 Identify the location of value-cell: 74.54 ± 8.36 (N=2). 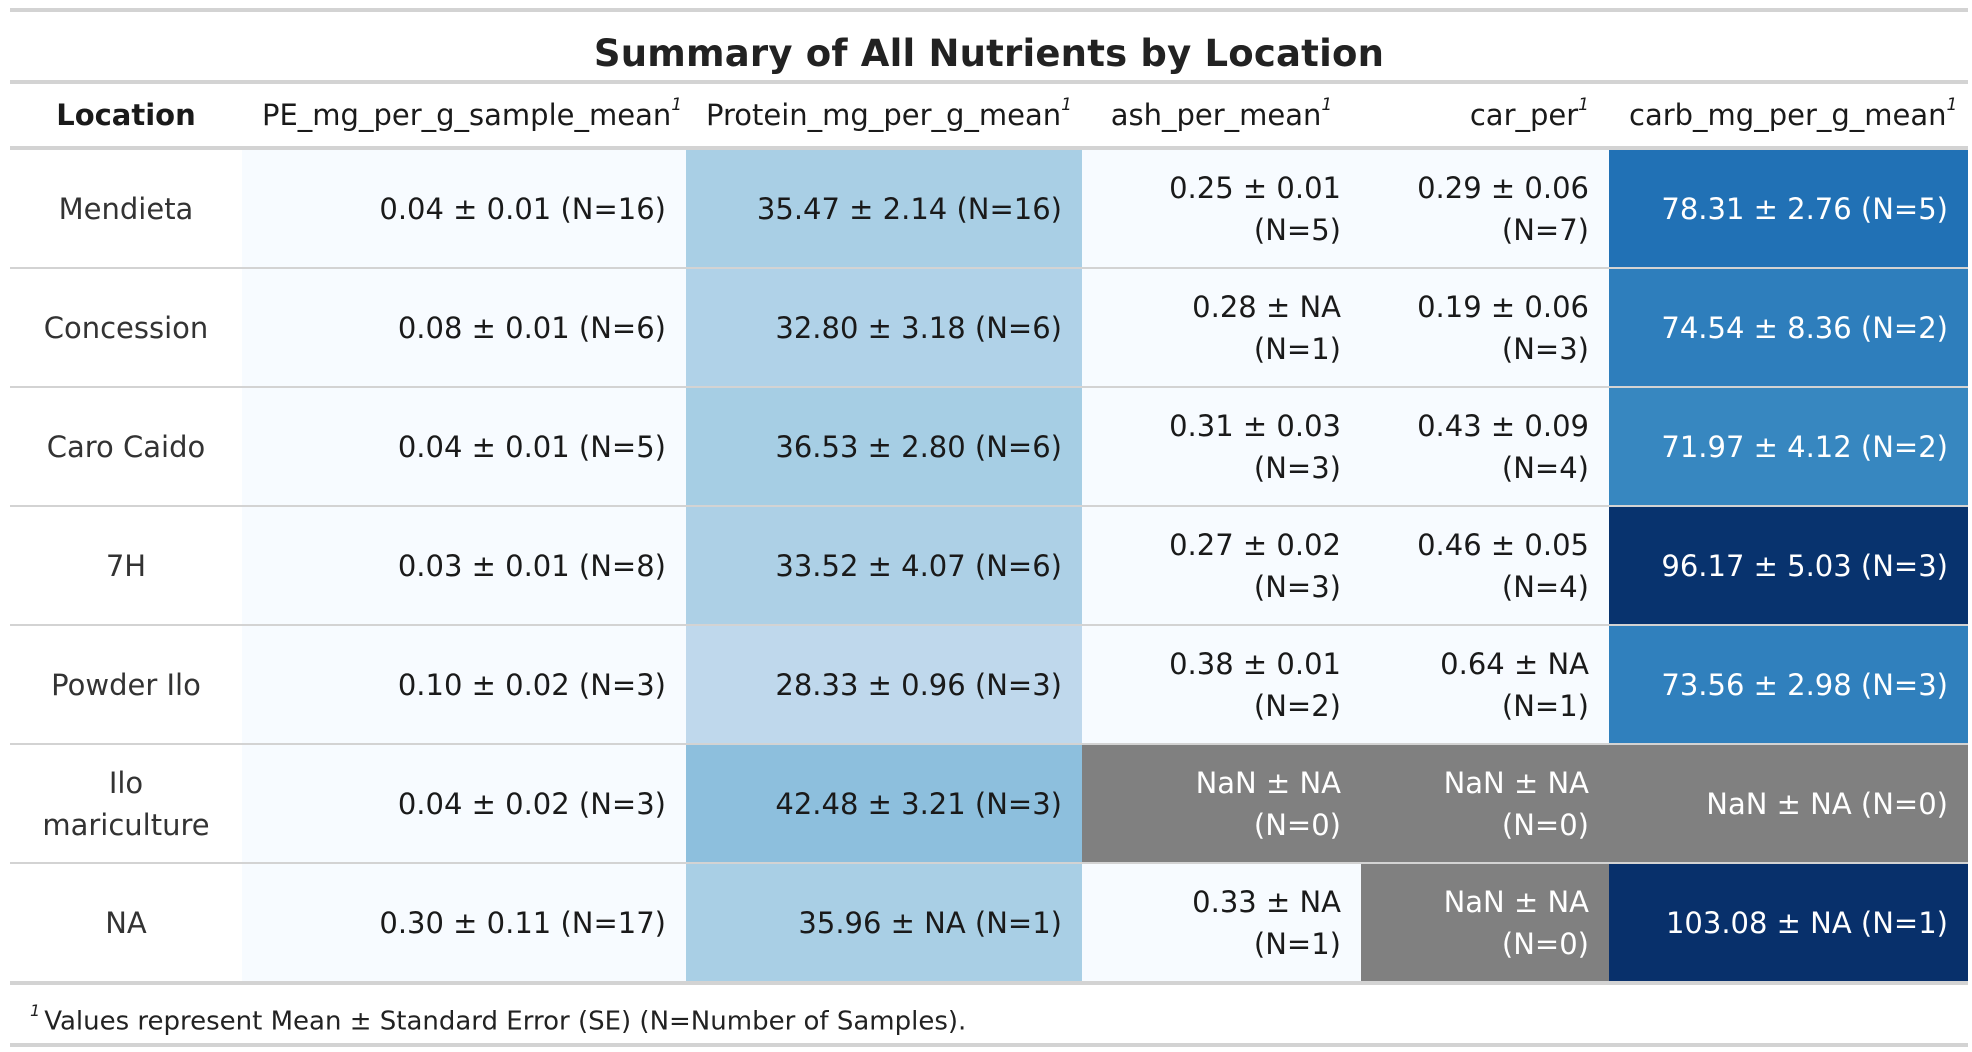
(1788, 327).